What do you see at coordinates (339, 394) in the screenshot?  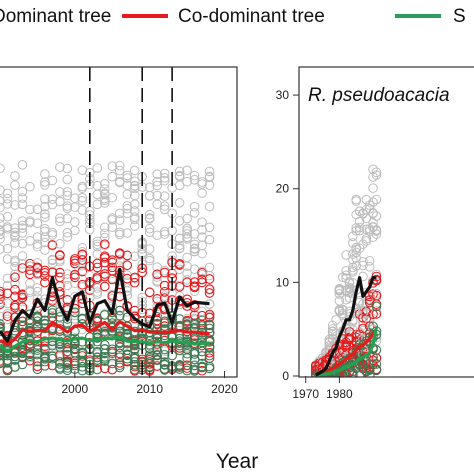 I see `x-tick-label: 1980` at bounding box center [339, 394].